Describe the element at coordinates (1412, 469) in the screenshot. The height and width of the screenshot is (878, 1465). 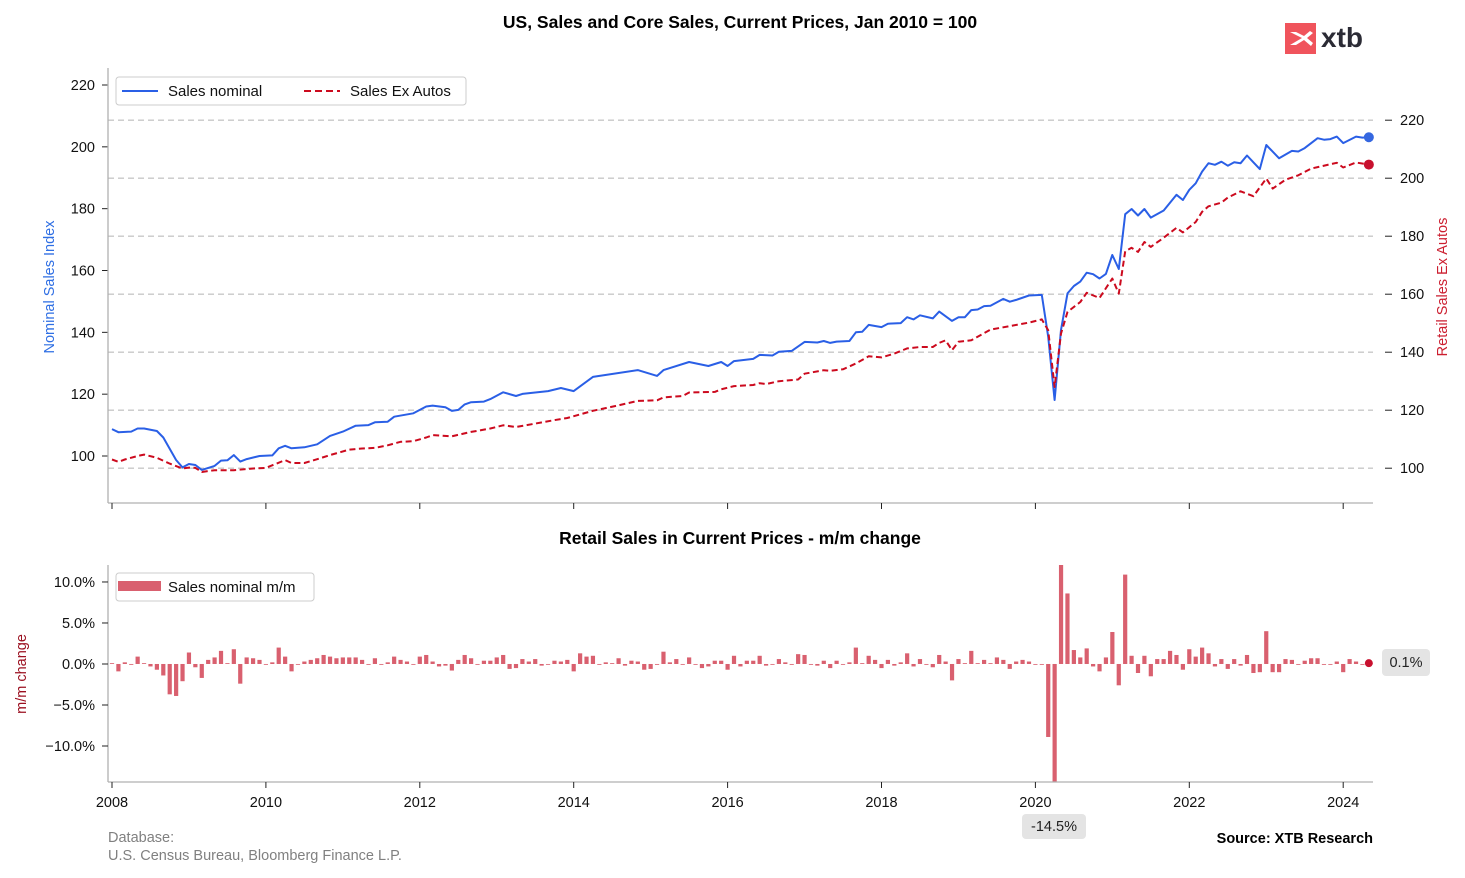
I see `right-axis-tick-label: 100` at that location.